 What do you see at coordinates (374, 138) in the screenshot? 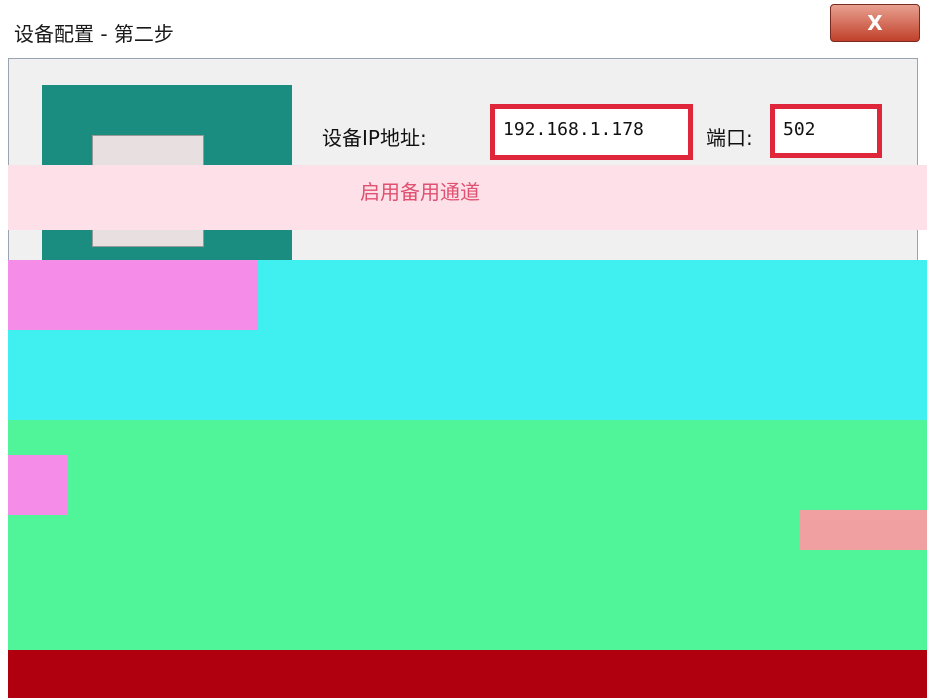
I see `ip-label: 设备IP地址:` at bounding box center [374, 138].